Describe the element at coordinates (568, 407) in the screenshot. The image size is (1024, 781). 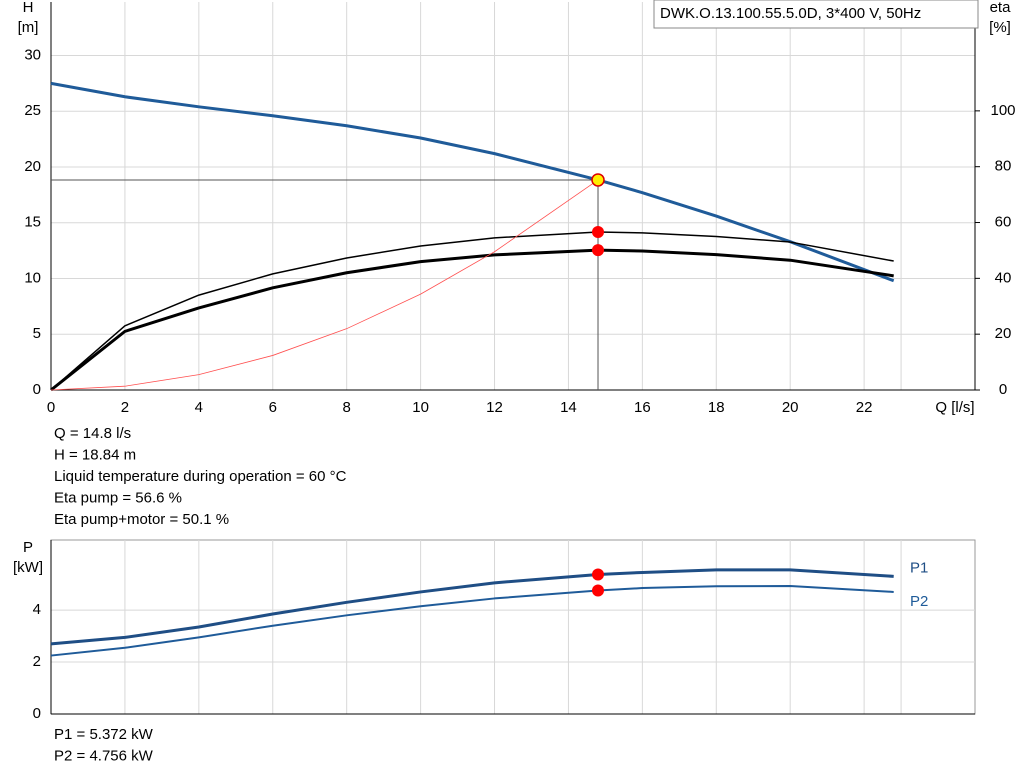
I see `x-tick-label: 14` at that location.